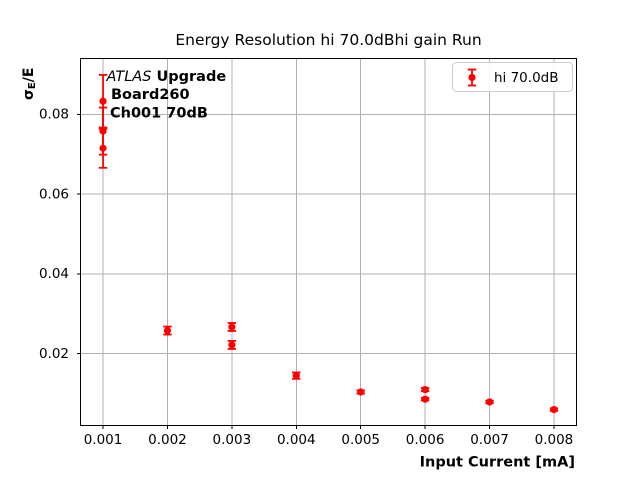 The height and width of the screenshot is (480, 640). I want to click on x-tick-label: 0.002, so click(167, 440).